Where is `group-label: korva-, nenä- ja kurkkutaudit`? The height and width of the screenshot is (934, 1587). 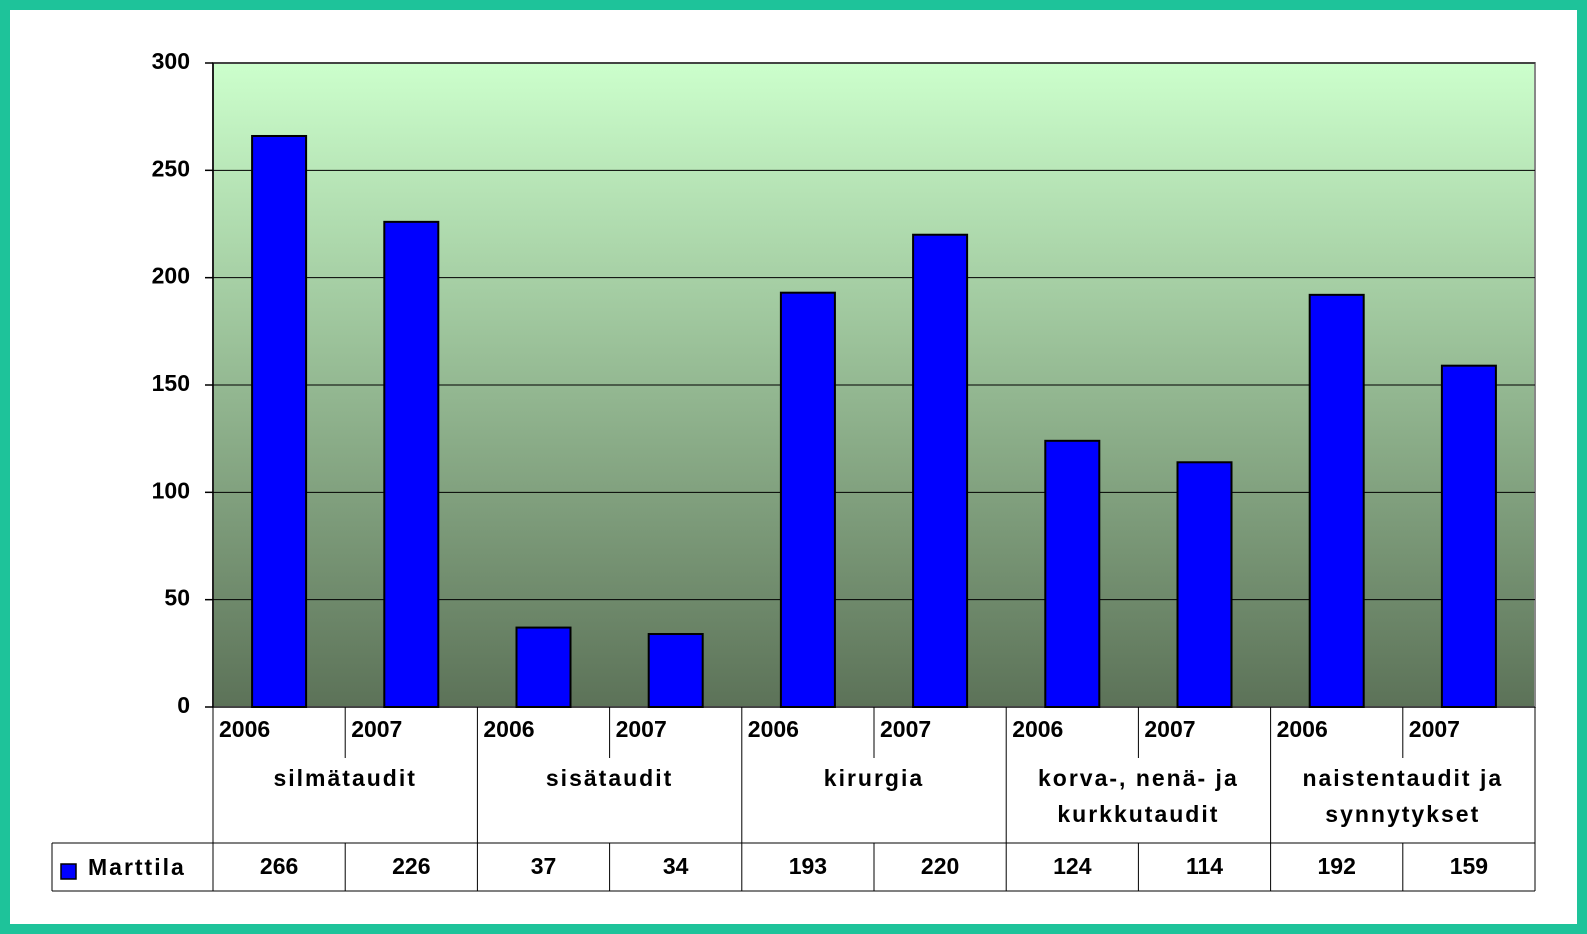
group-label: korva-, nenä- ja kurkkutaudit is located at coordinates (1138, 796).